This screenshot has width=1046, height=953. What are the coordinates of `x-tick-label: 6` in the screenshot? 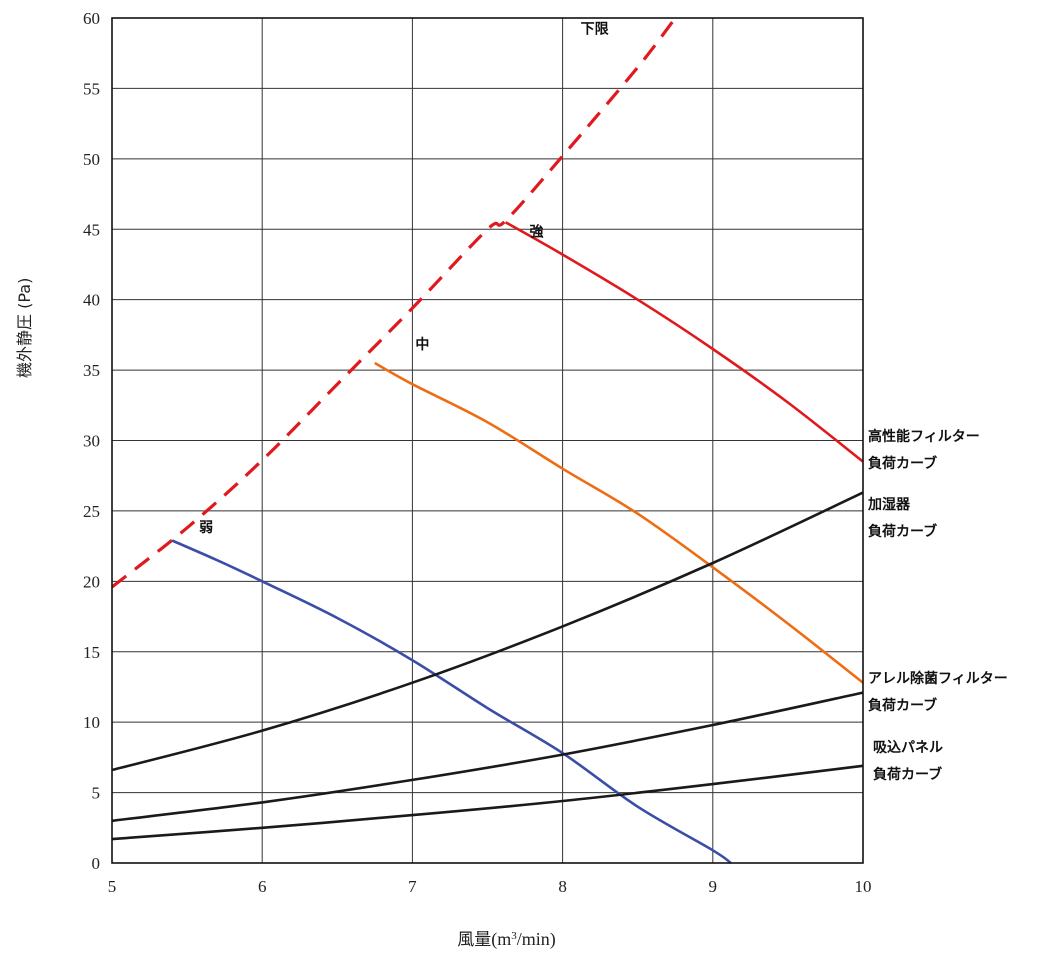 It's located at (262, 886).